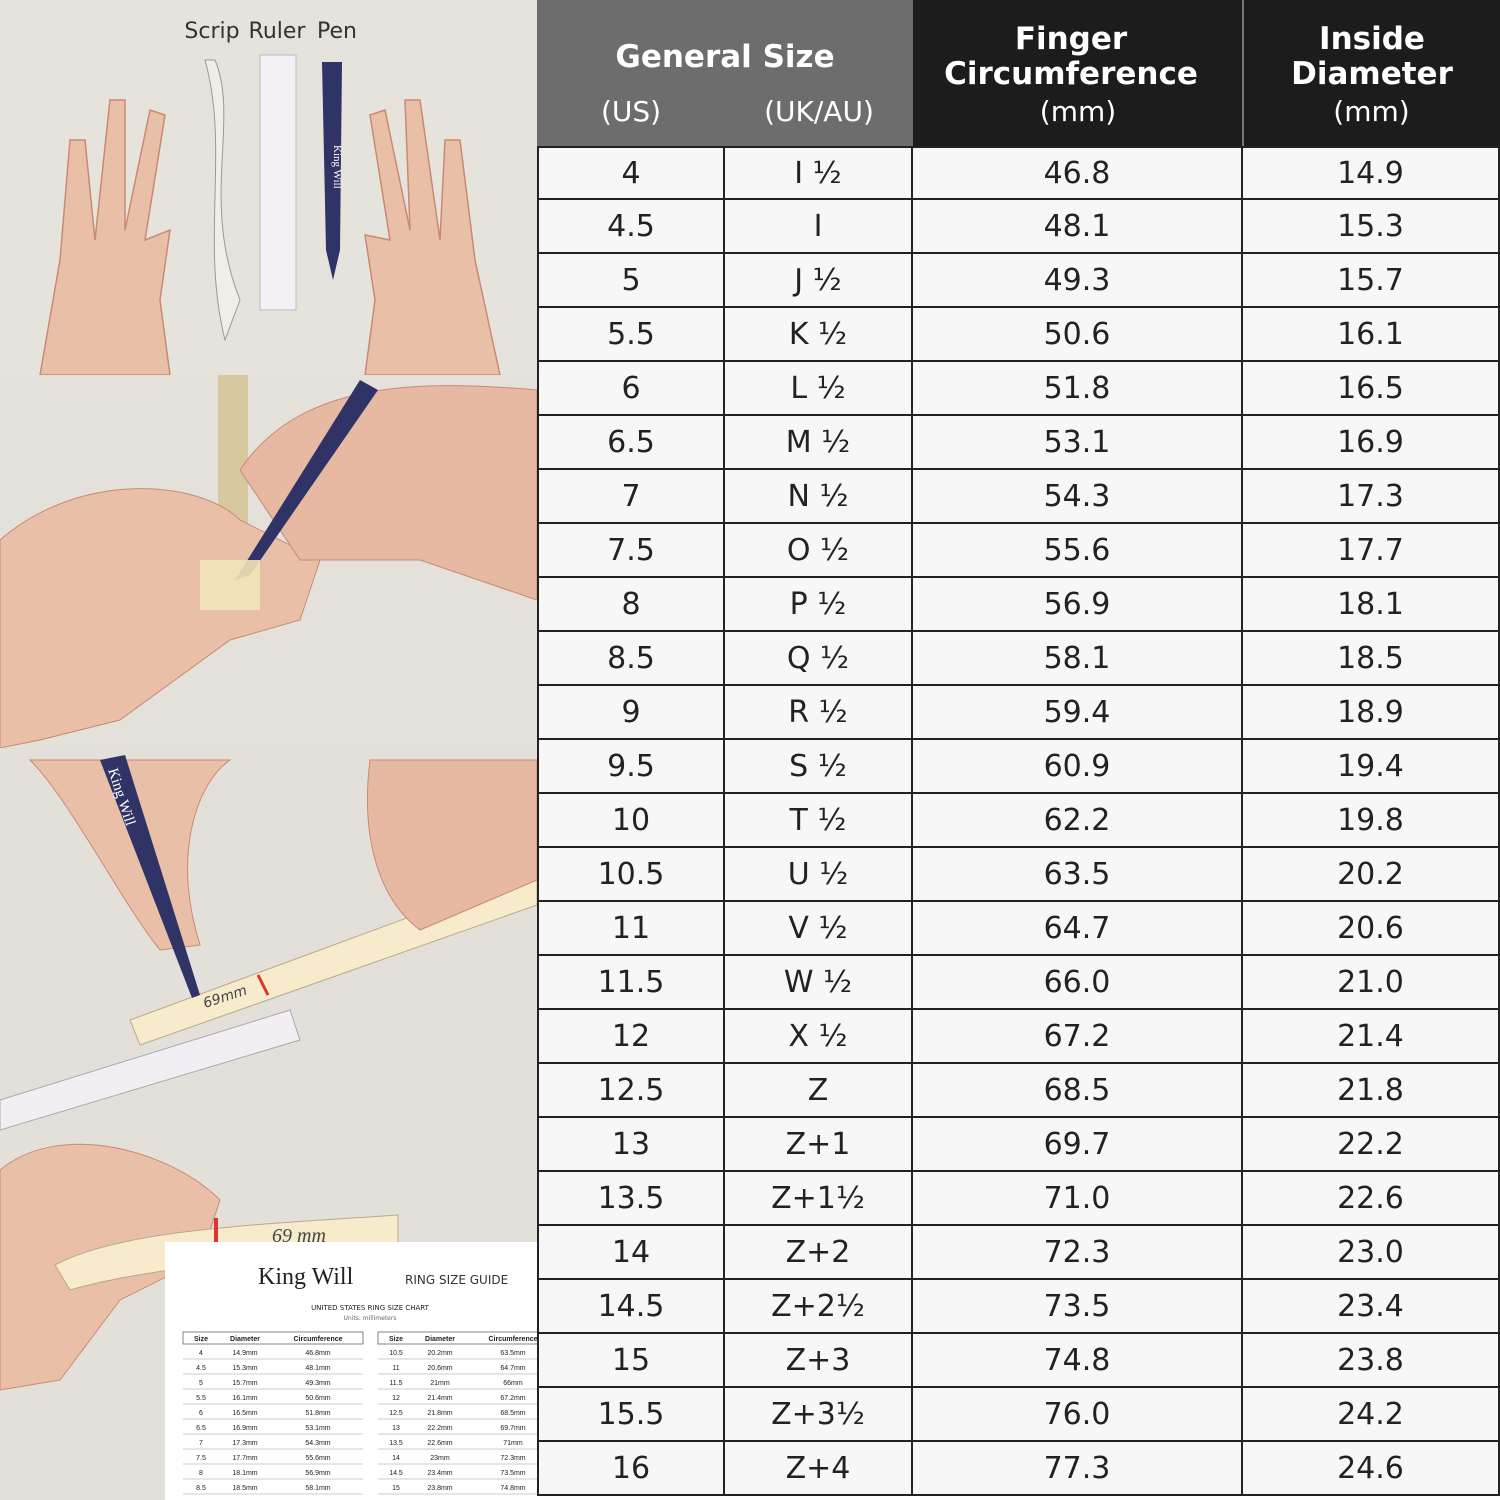 Image resolution: width=1500 pixels, height=1500 pixels. I want to click on table-cell: 73.5, so click(1078, 1307).